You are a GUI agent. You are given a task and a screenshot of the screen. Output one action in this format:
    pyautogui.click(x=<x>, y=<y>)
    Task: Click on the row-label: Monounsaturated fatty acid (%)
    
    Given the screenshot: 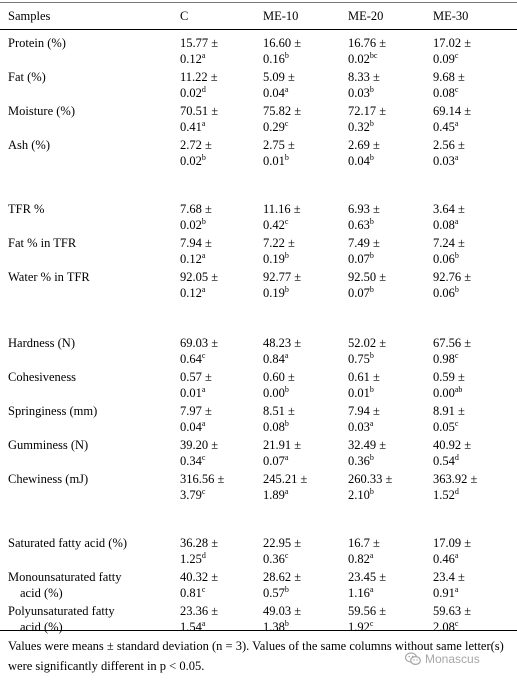 What is the action you would take?
    pyautogui.click(x=65, y=585)
    